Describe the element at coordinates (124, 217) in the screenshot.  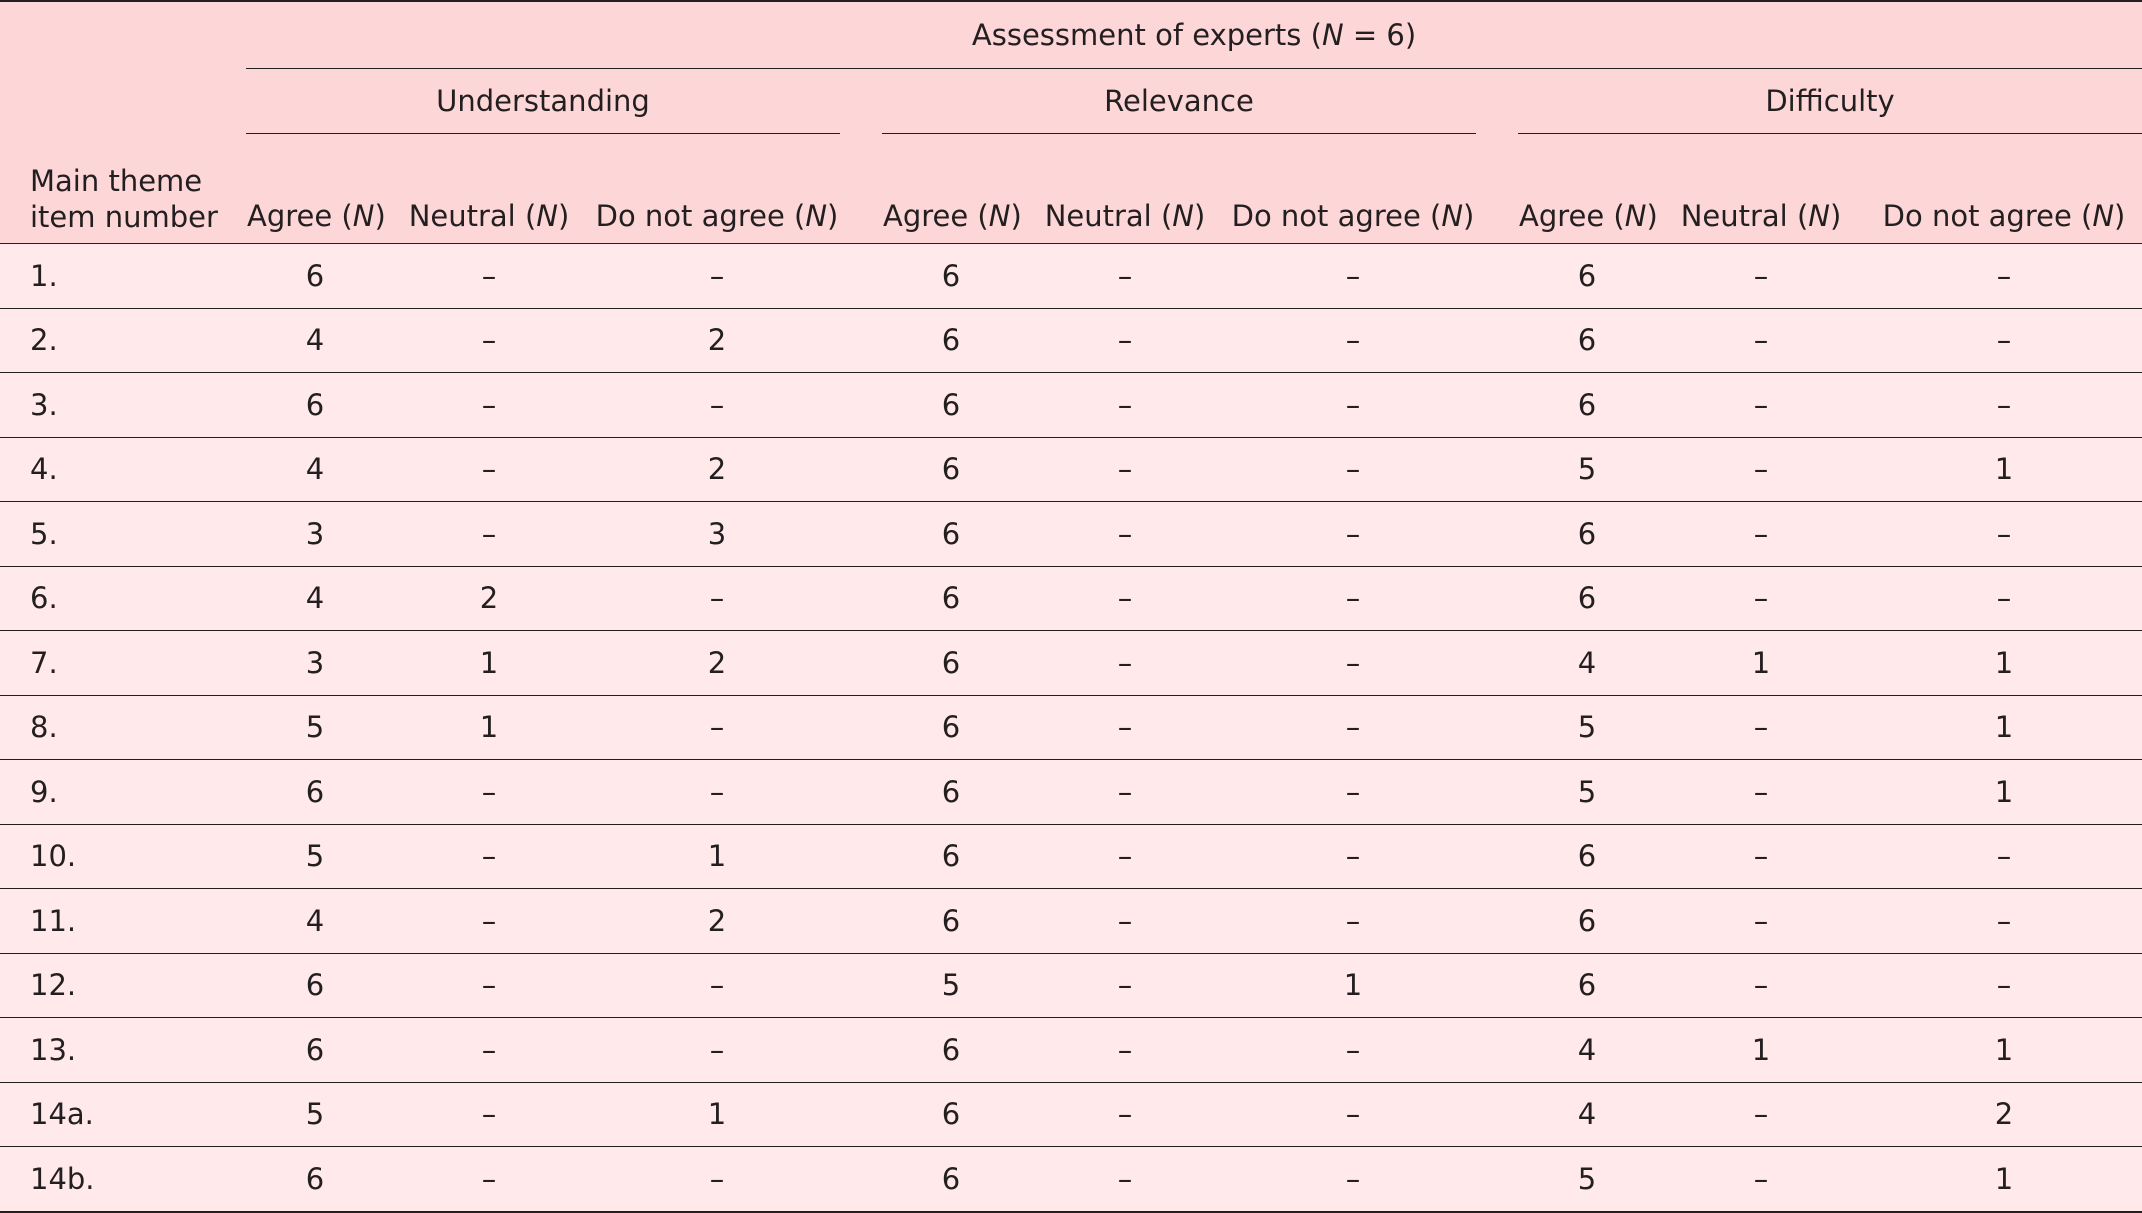
I see `row-label-line2: item number` at that location.